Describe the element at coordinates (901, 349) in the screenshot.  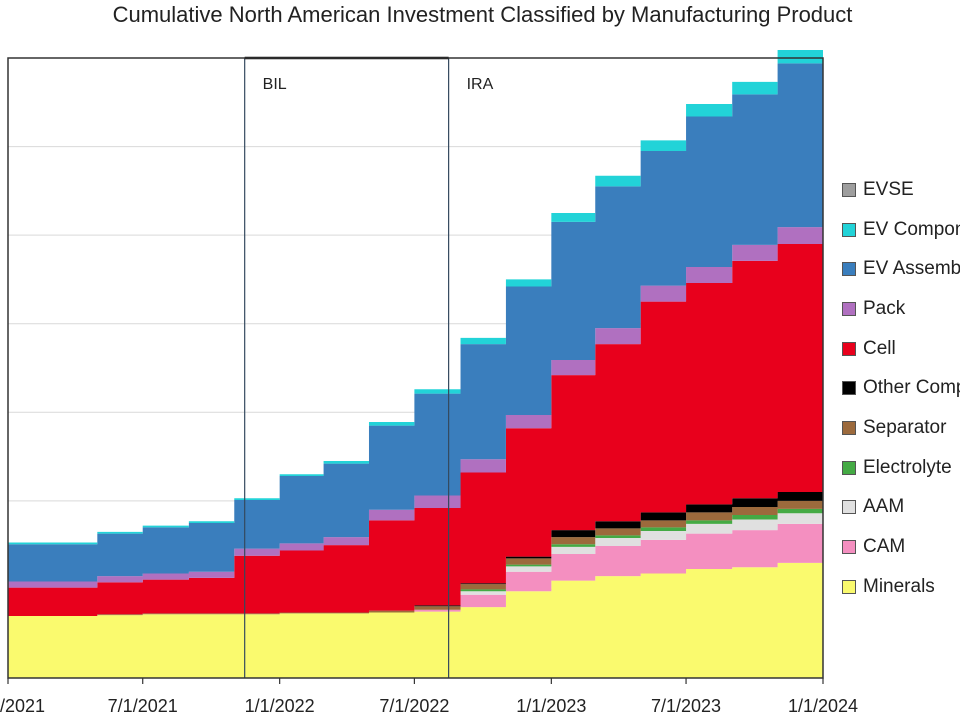
I see `legend-item-cell: Cell` at that location.